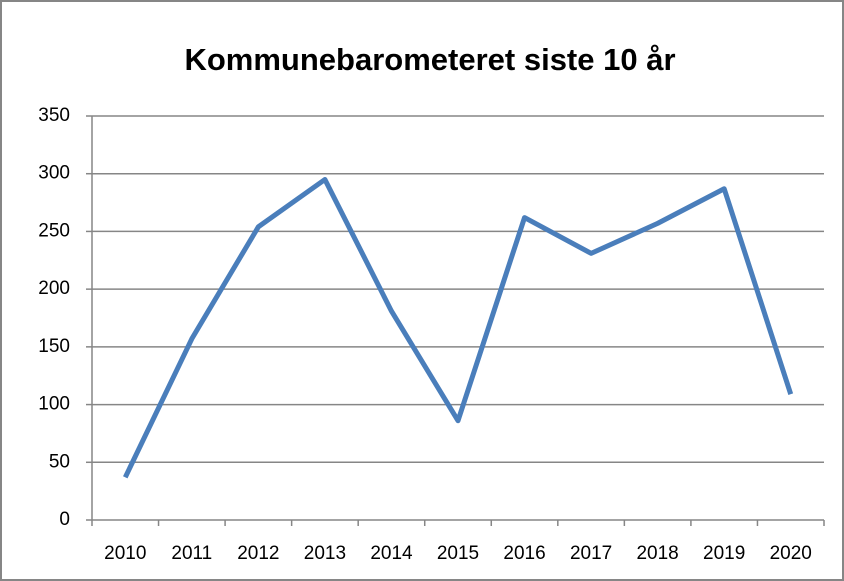 The image size is (844, 581). Describe the element at coordinates (591, 553) in the screenshot. I see `x-tick-label: 2017` at that location.